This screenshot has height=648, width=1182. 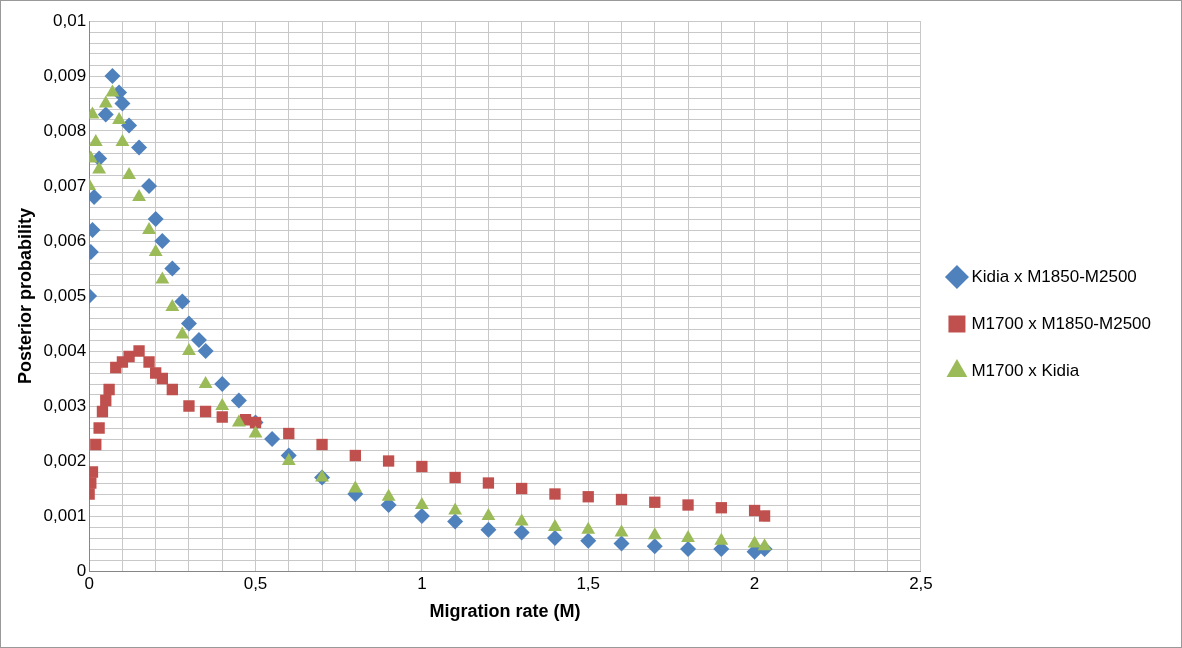 What do you see at coordinates (255, 583) in the screenshot?
I see `x-tick-label: 0,5` at bounding box center [255, 583].